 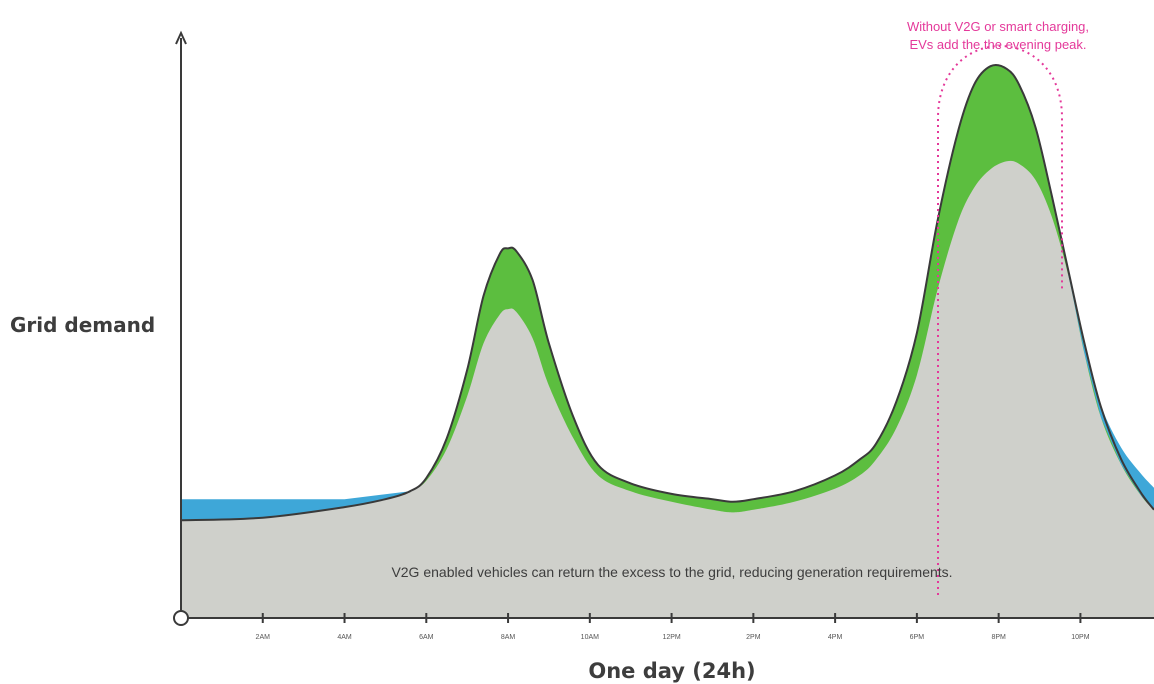 What do you see at coordinates (671, 637) in the screenshot?
I see `x-tick-label: 12PM` at bounding box center [671, 637].